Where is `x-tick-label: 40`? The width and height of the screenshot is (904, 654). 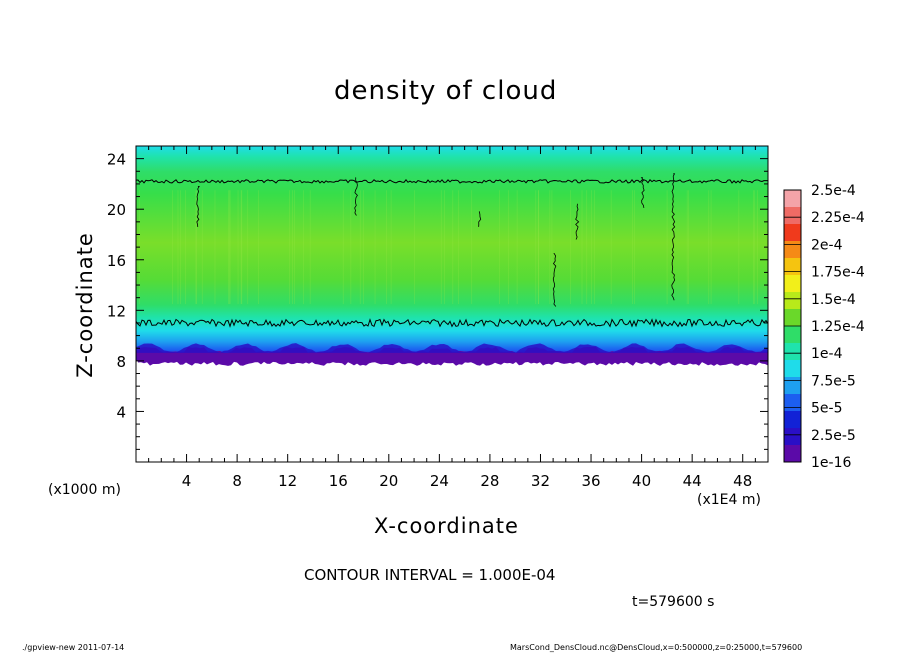 x-tick-label: 40 is located at coordinates (641, 481).